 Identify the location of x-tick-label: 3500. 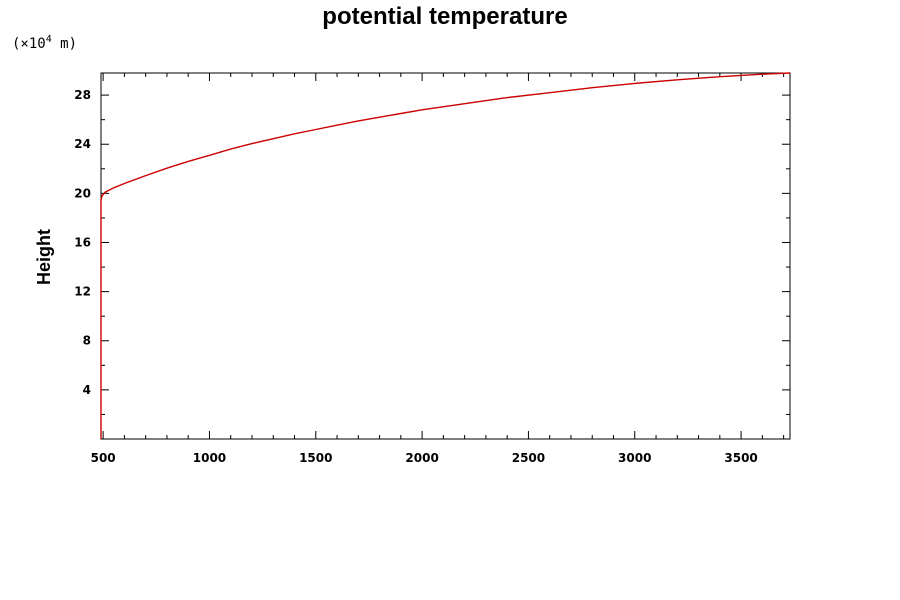
(740, 458).